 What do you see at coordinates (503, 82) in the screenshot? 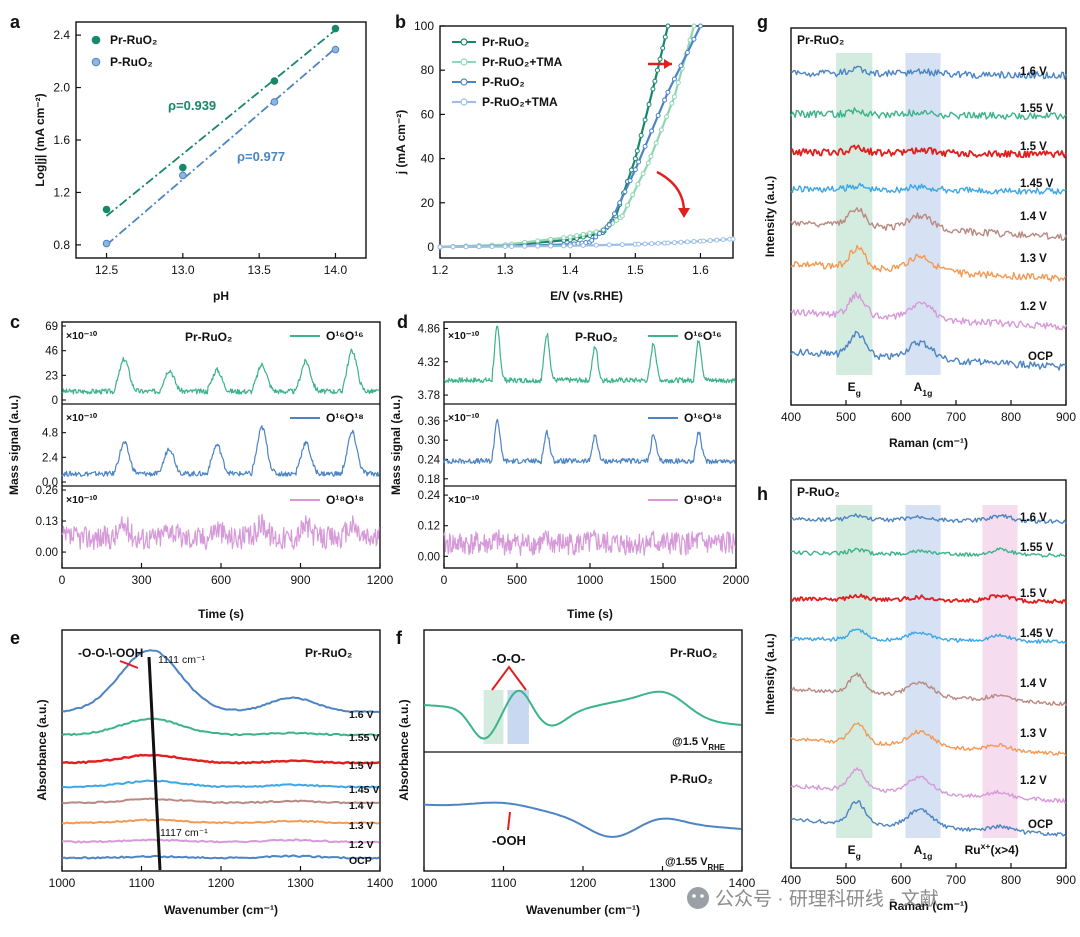
I see `panel-b-legend-entry: P-RuO₂` at bounding box center [503, 82].